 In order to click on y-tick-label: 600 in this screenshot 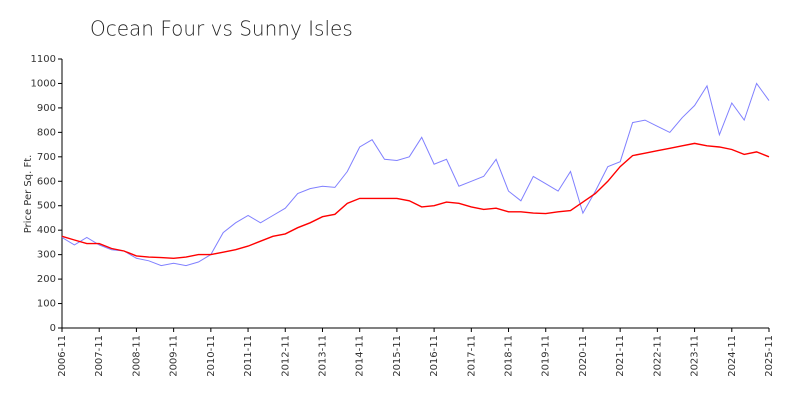, I will do `click(46, 181)`.